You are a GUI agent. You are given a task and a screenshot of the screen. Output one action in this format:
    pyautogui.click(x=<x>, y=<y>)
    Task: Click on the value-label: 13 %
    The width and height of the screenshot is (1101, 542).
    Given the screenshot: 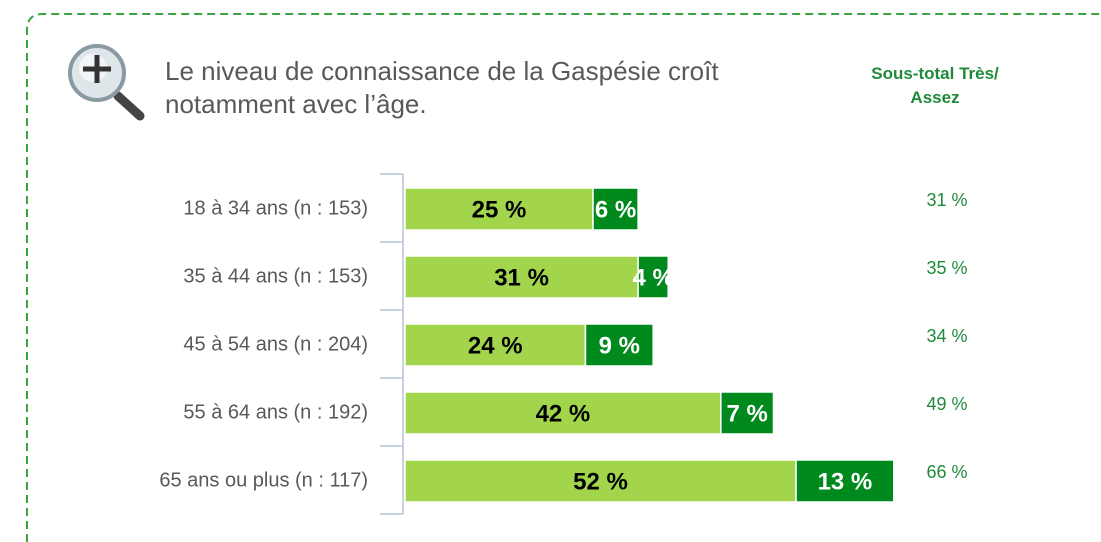 What is the action you would take?
    pyautogui.click(x=845, y=481)
    